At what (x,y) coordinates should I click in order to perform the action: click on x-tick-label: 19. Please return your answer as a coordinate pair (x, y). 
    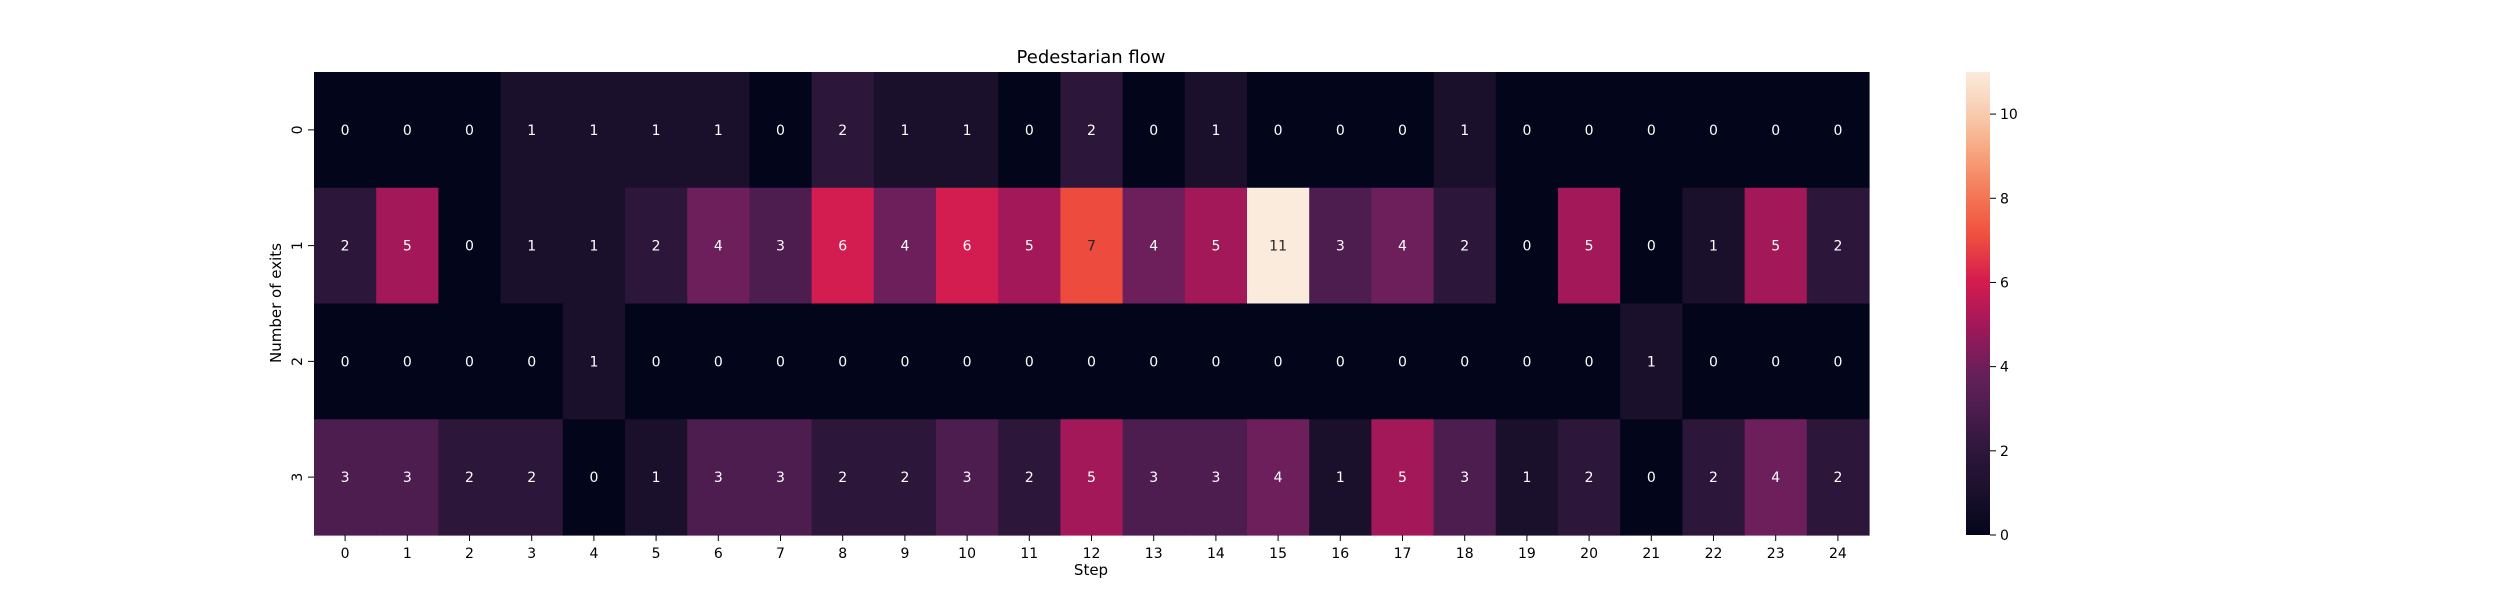
    Looking at the image, I should click on (1527, 554).